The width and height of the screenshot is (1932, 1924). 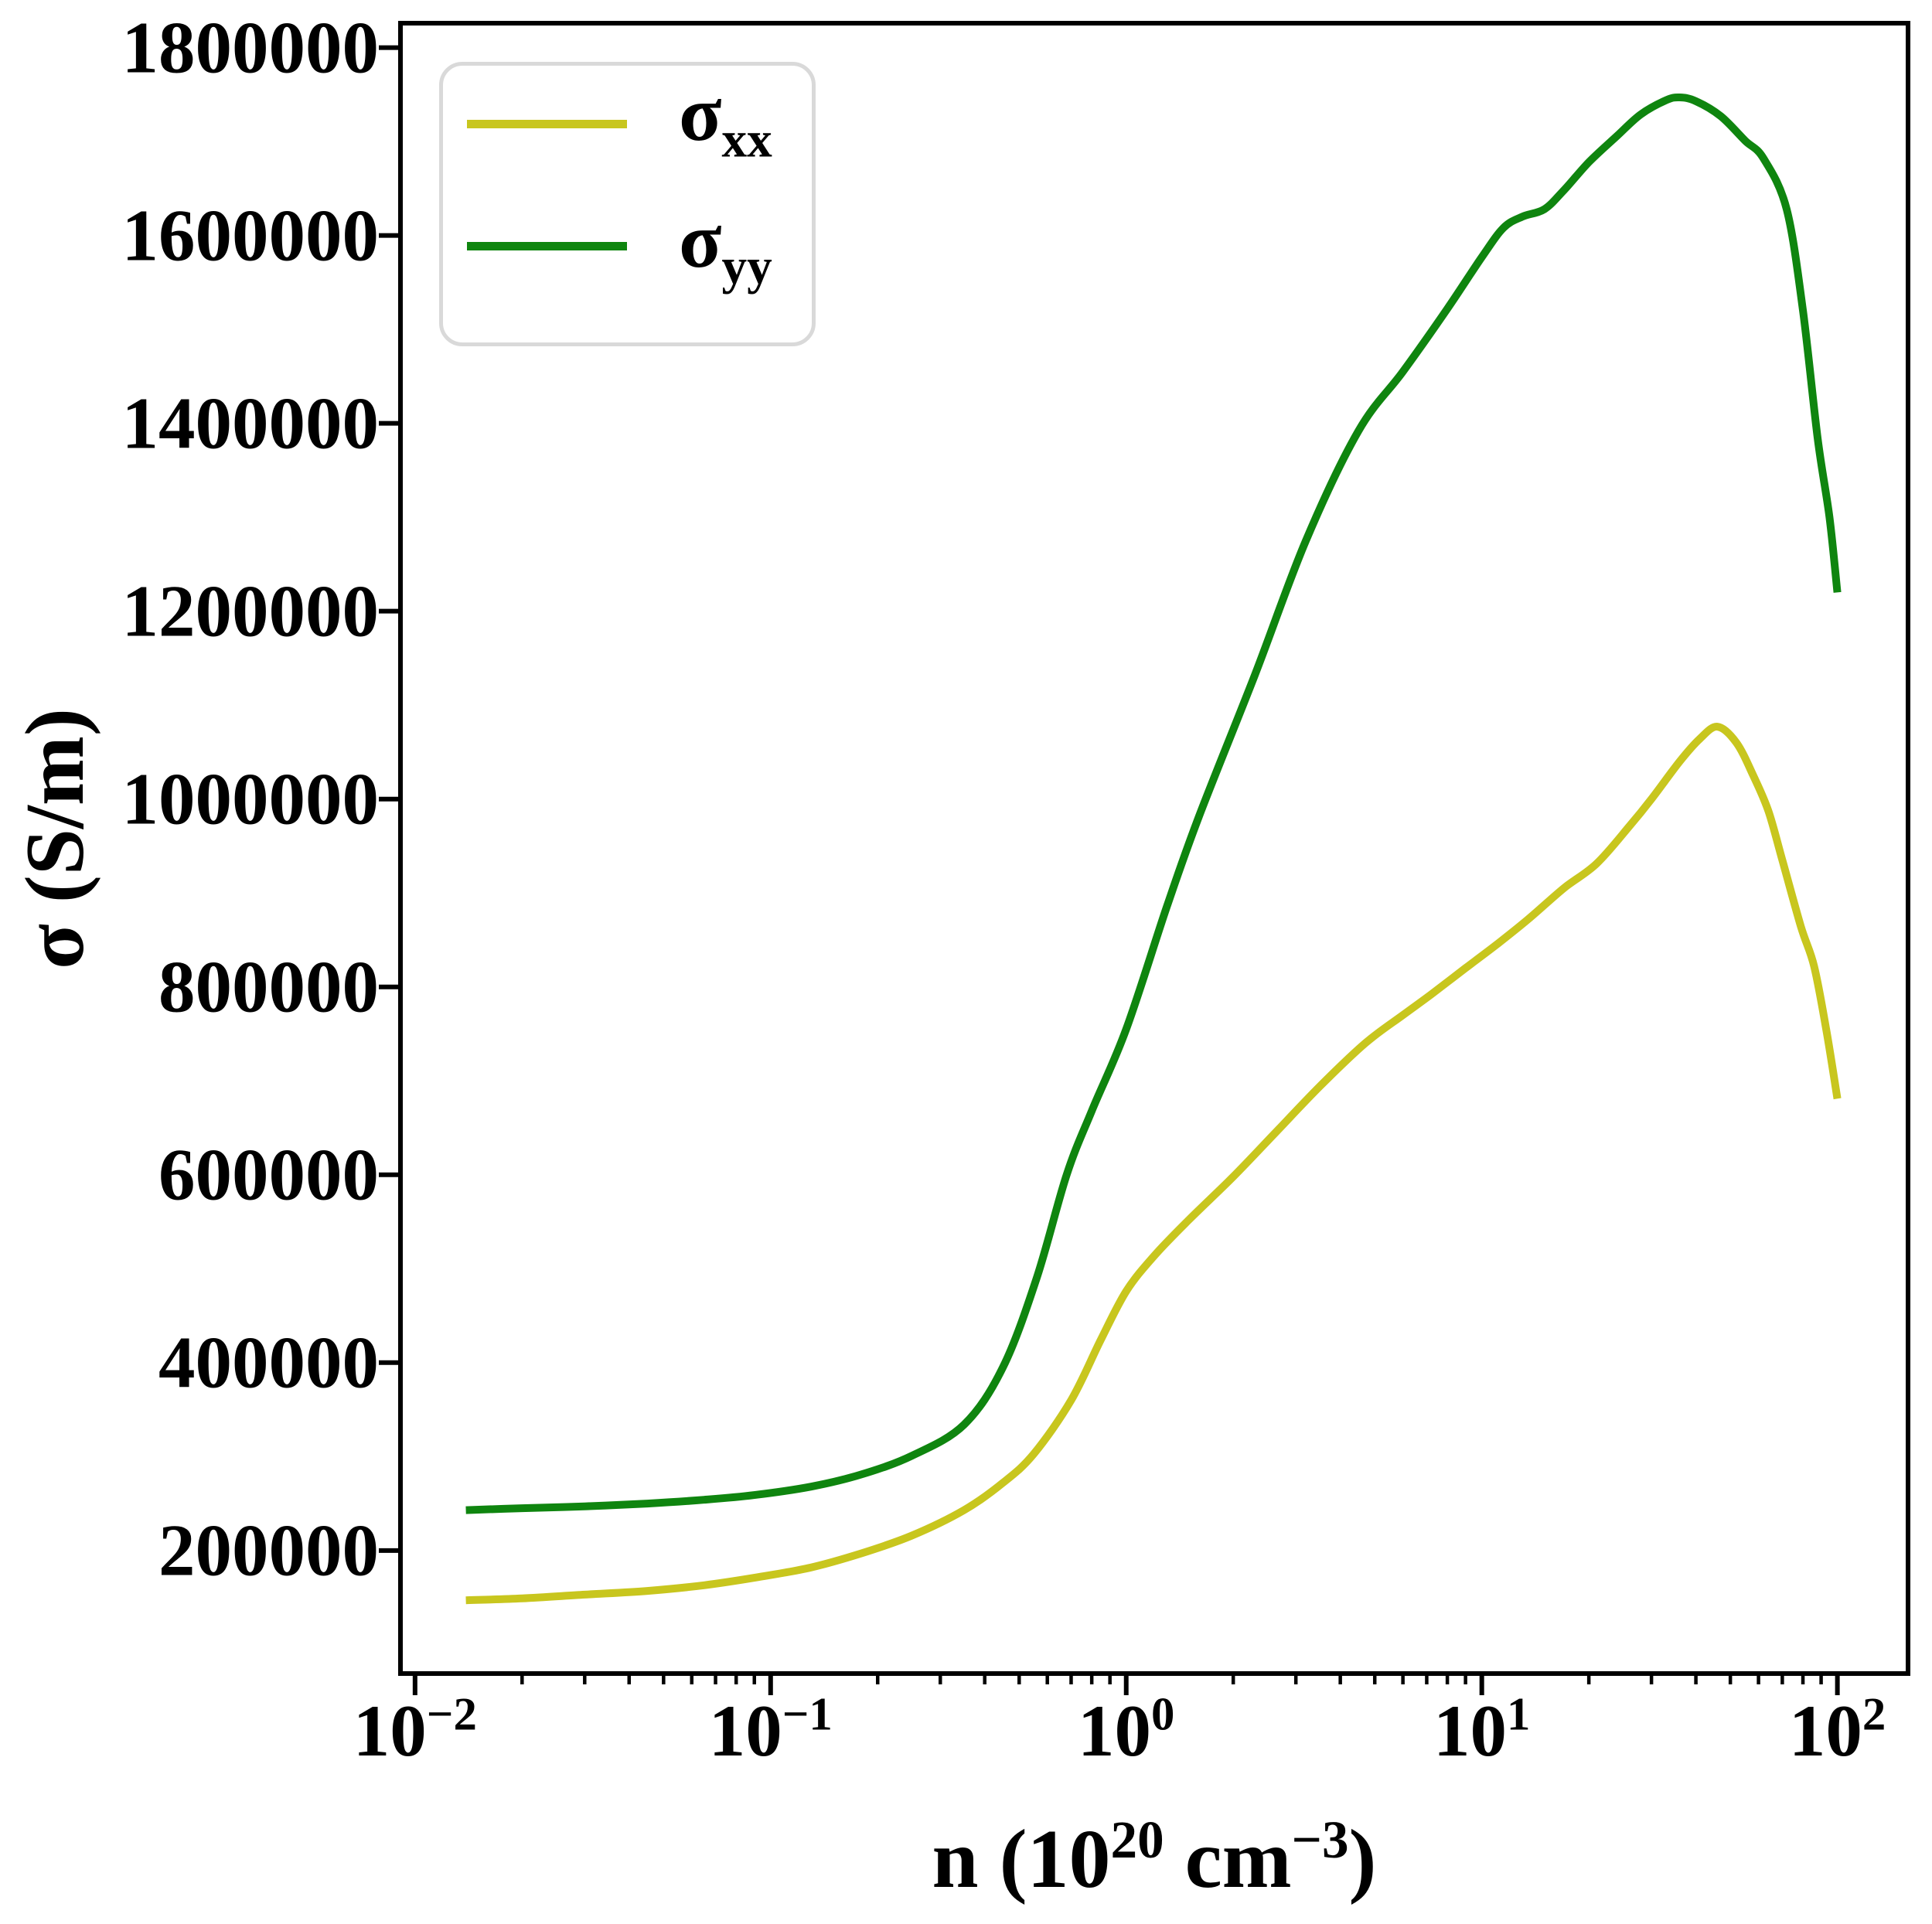 I want to click on x-axis-label-mid: cm, so click(x=1228, y=1859).